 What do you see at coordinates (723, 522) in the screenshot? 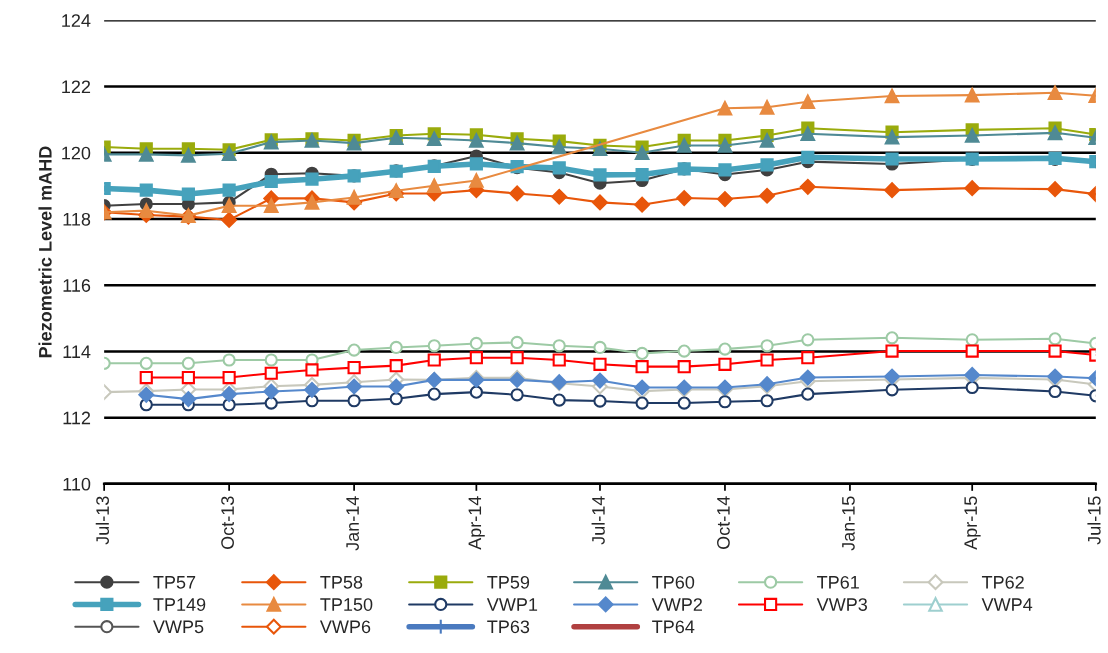
I see `x-tick-label: Oct-14` at bounding box center [723, 522].